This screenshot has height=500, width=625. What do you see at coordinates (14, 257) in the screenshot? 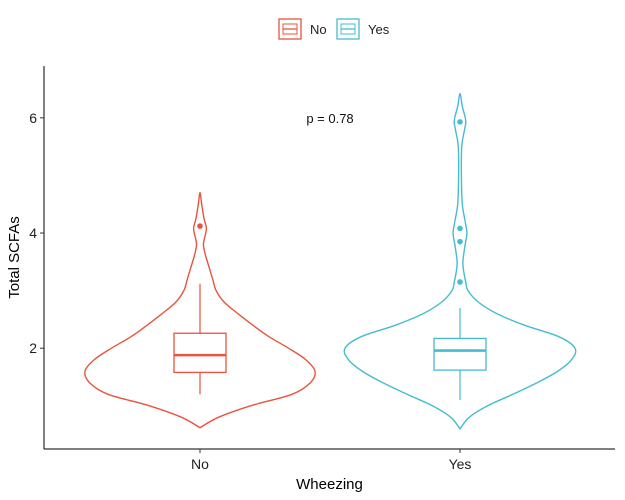
I see `y-axis-title: Total SCFAs` at bounding box center [14, 257].